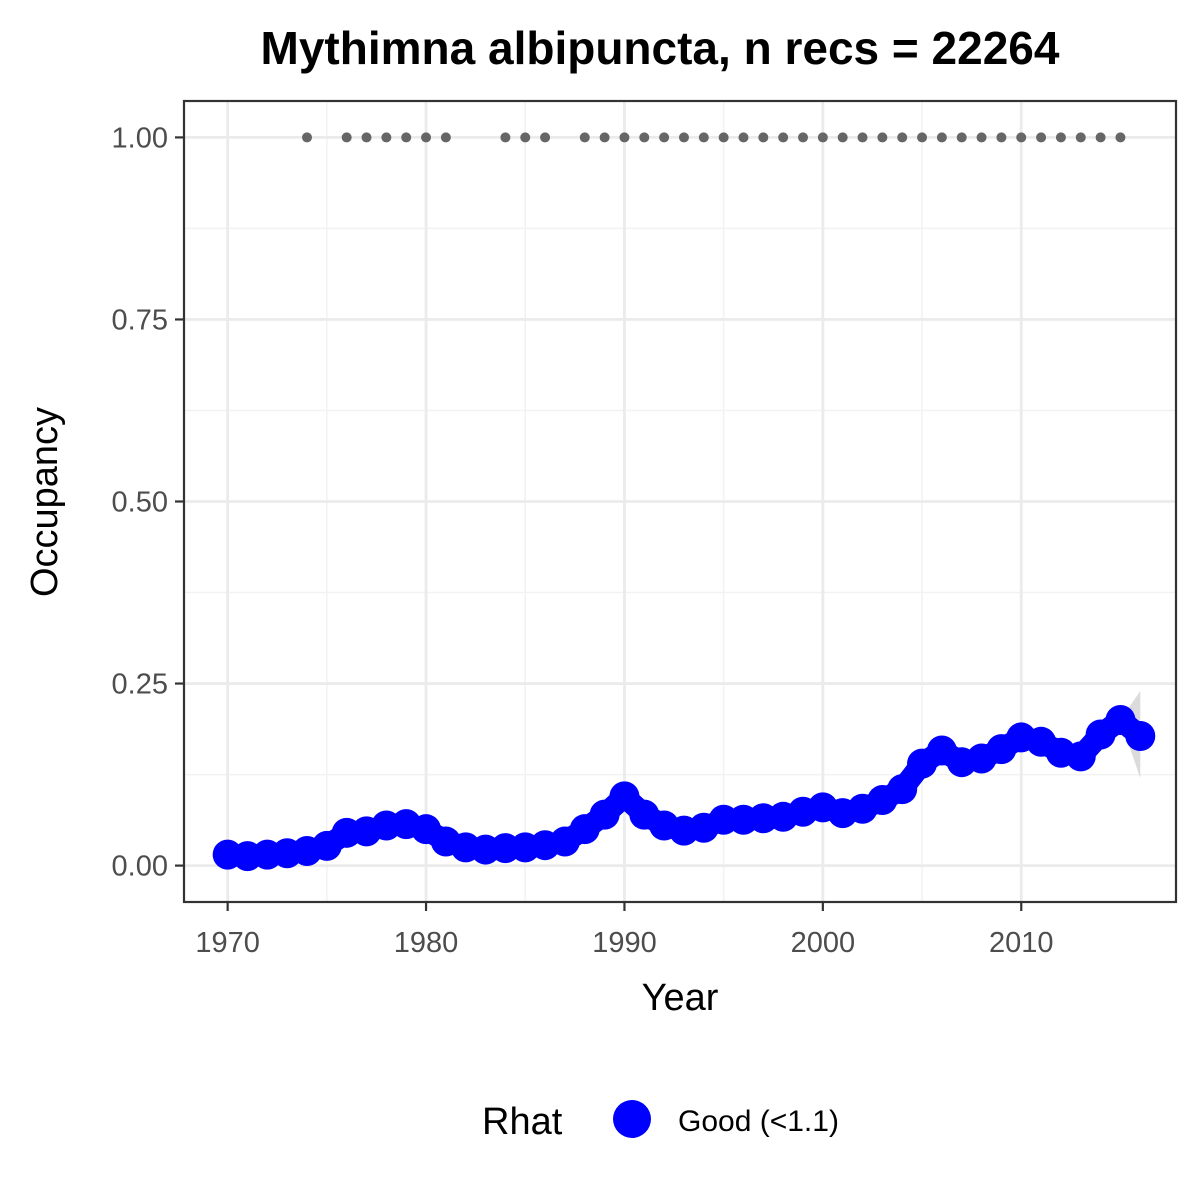 The width and height of the screenshot is (1200, 1200). I want to click on x-tick-label: 1970, so click(227, 943).